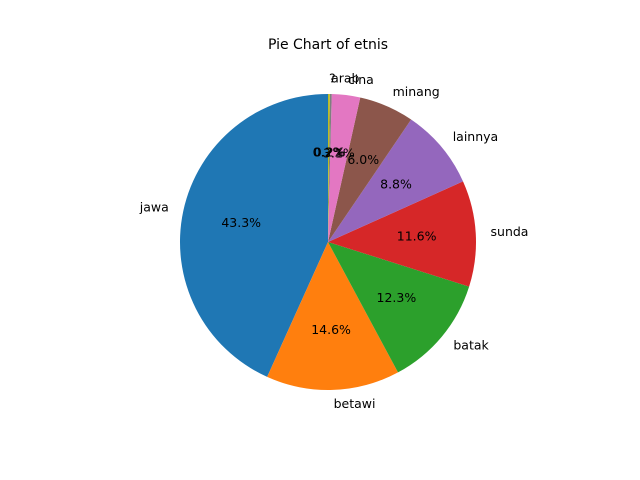  I want to click on slice-percent-8: 0.2%, so click(329, 152).